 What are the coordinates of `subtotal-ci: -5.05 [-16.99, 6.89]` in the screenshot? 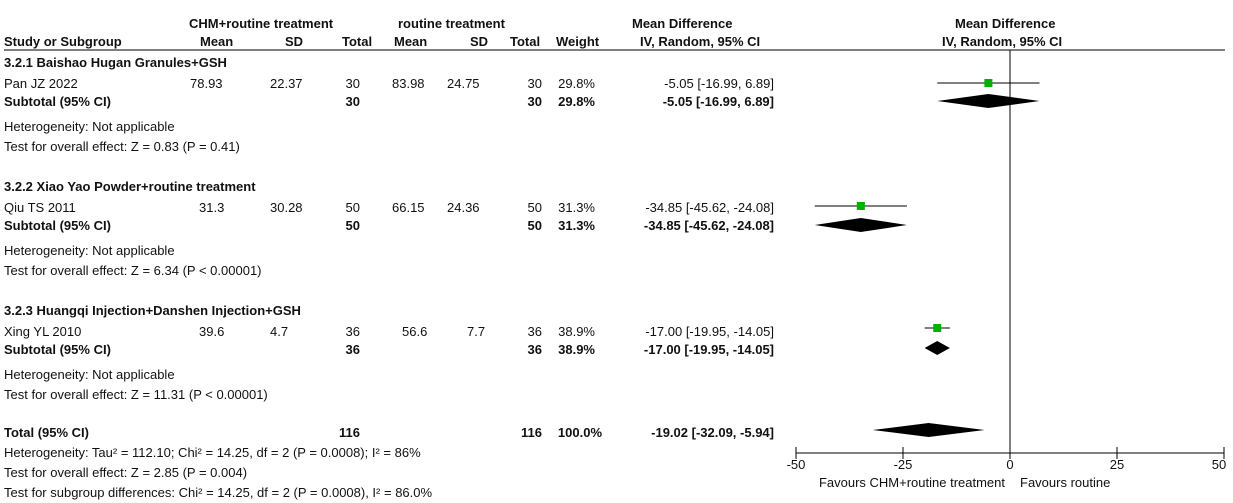 It's located at (718, 101).